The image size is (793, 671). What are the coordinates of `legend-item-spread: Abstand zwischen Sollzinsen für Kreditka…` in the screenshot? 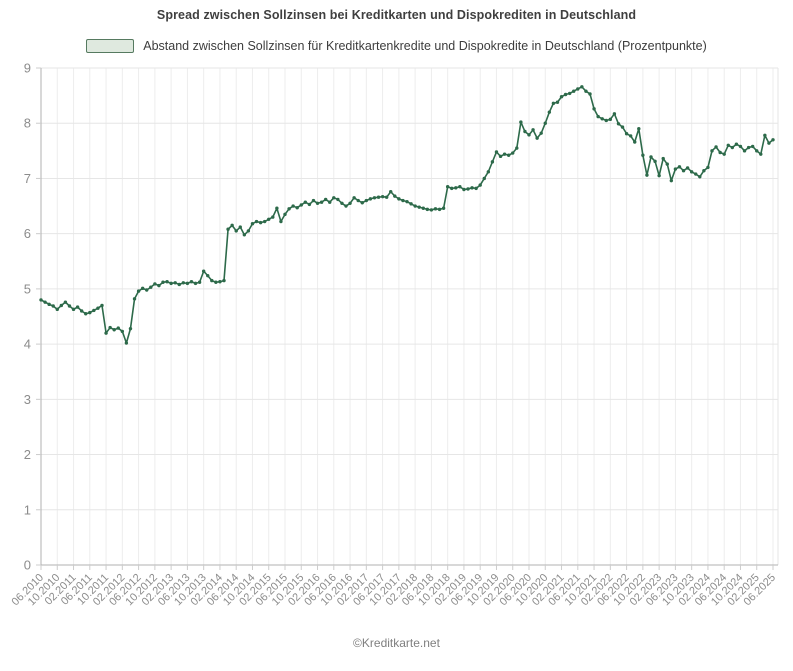 It's located at (396, 46).